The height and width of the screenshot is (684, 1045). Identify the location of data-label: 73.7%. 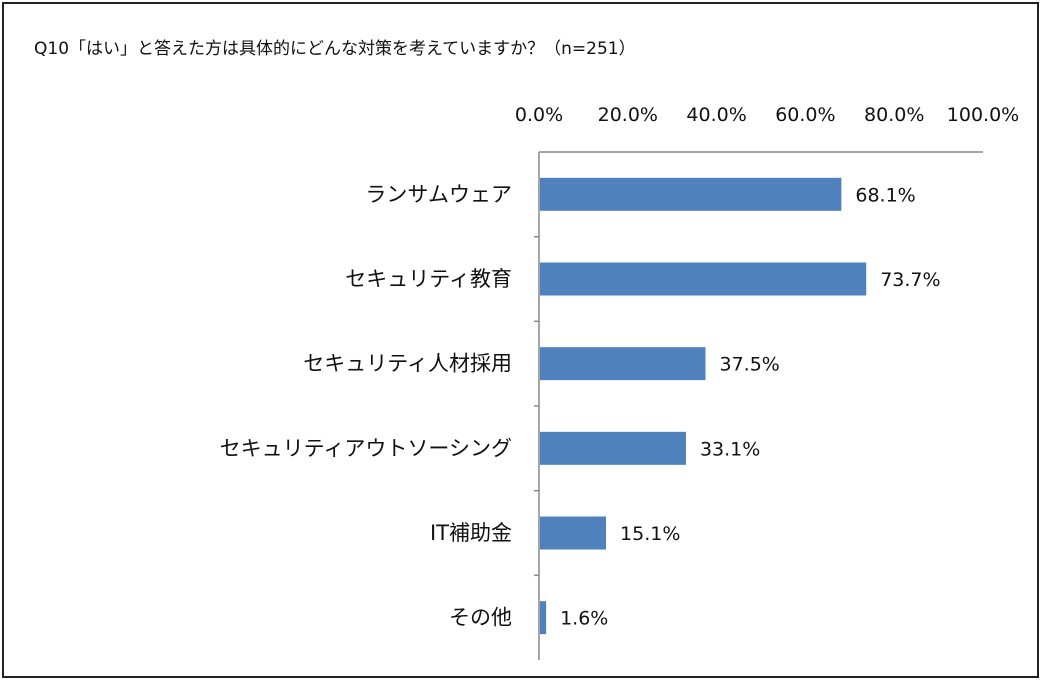
(910, 280).